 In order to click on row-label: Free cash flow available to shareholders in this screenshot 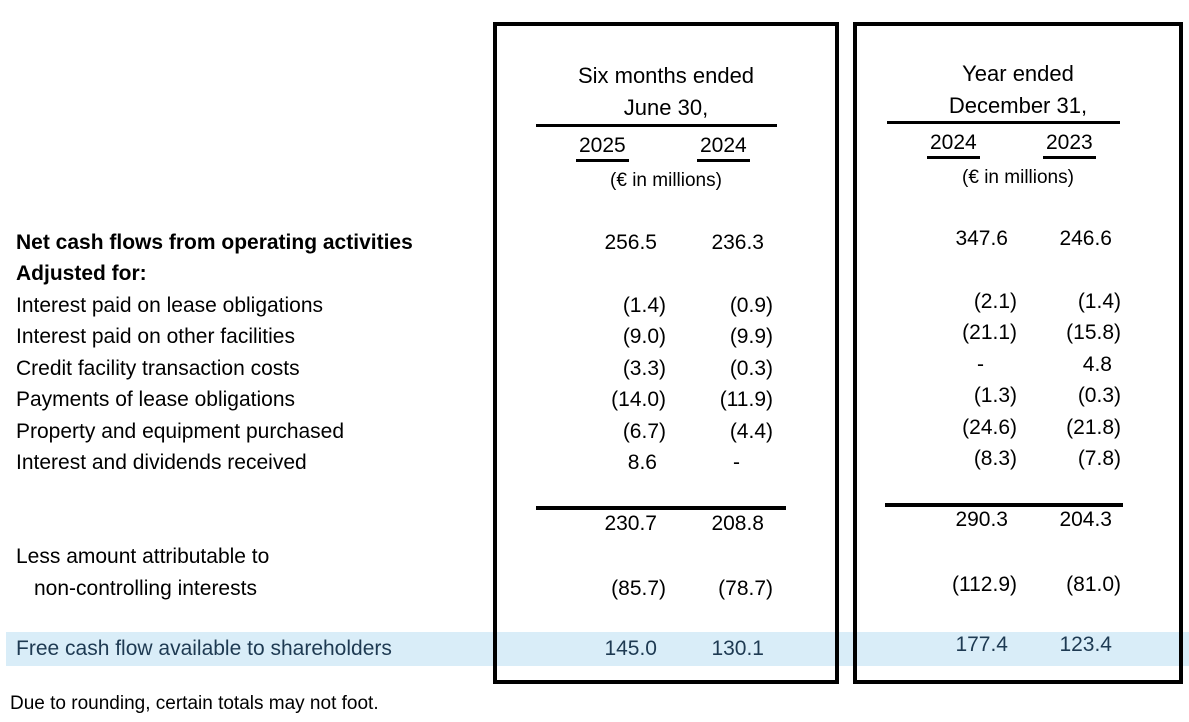, I will do `click(204, 648)`.